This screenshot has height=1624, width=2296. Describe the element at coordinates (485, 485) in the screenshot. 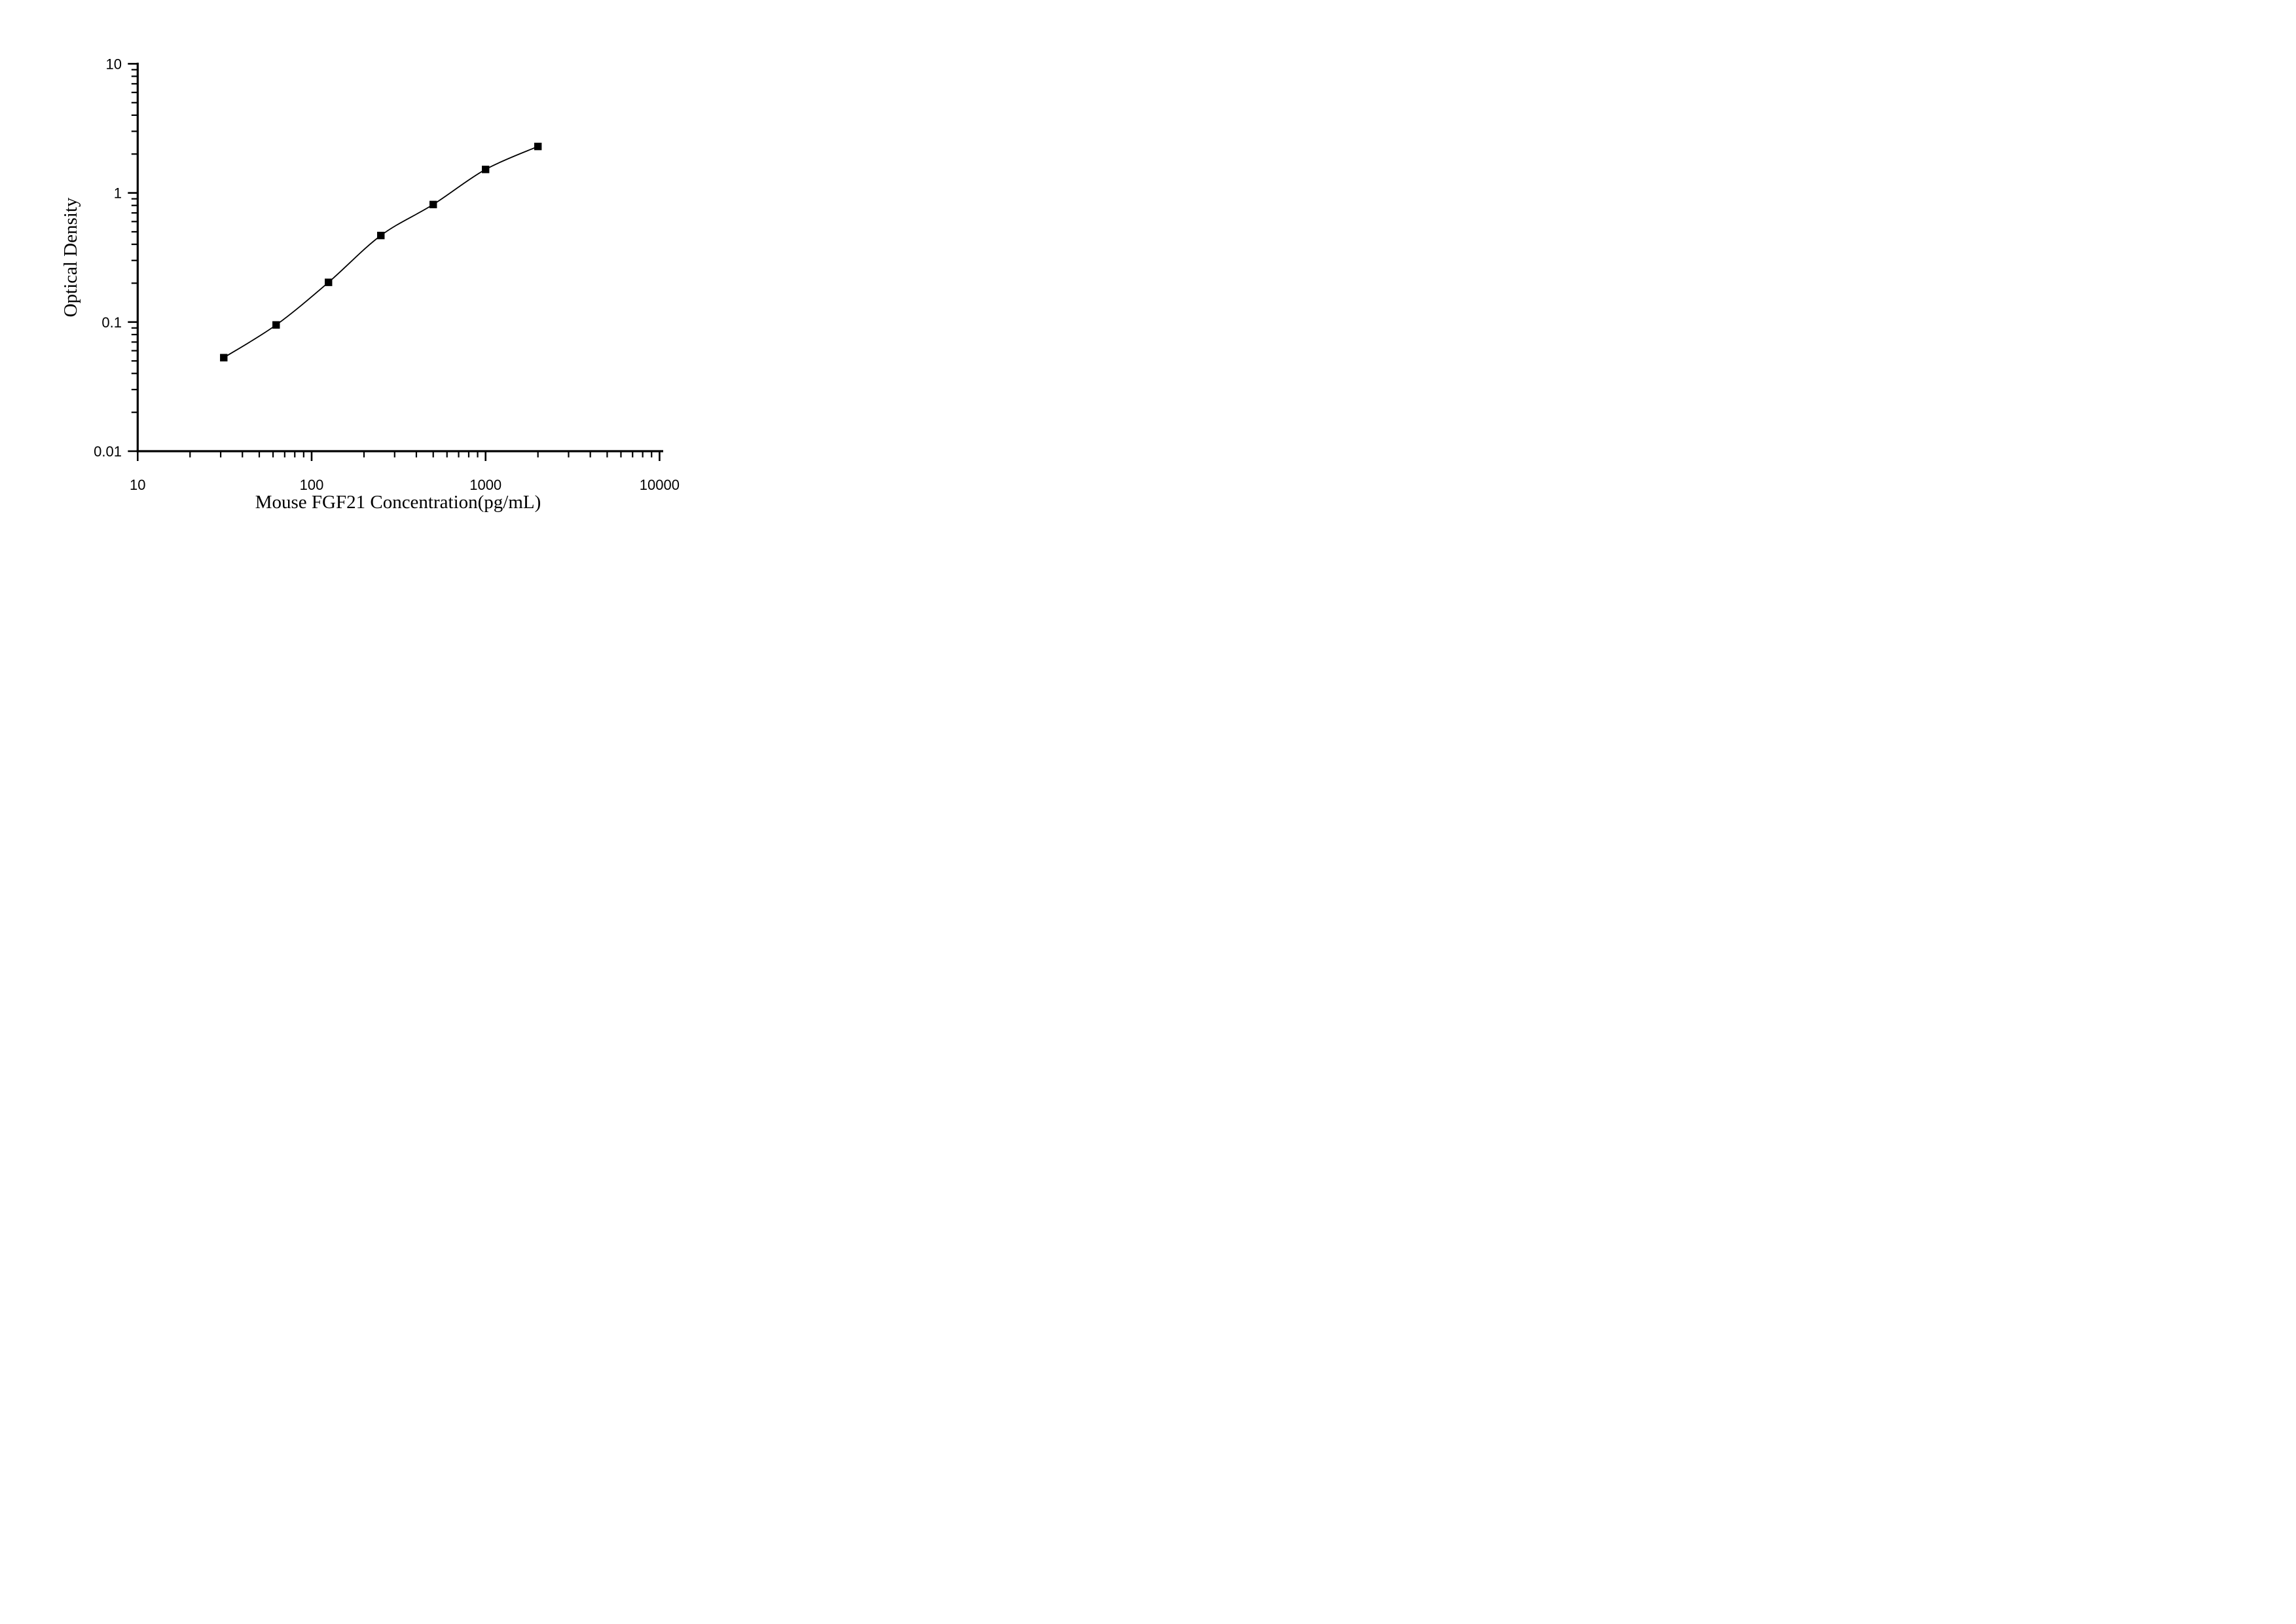

I see `x-axis-tick-label: 1000` at that location.